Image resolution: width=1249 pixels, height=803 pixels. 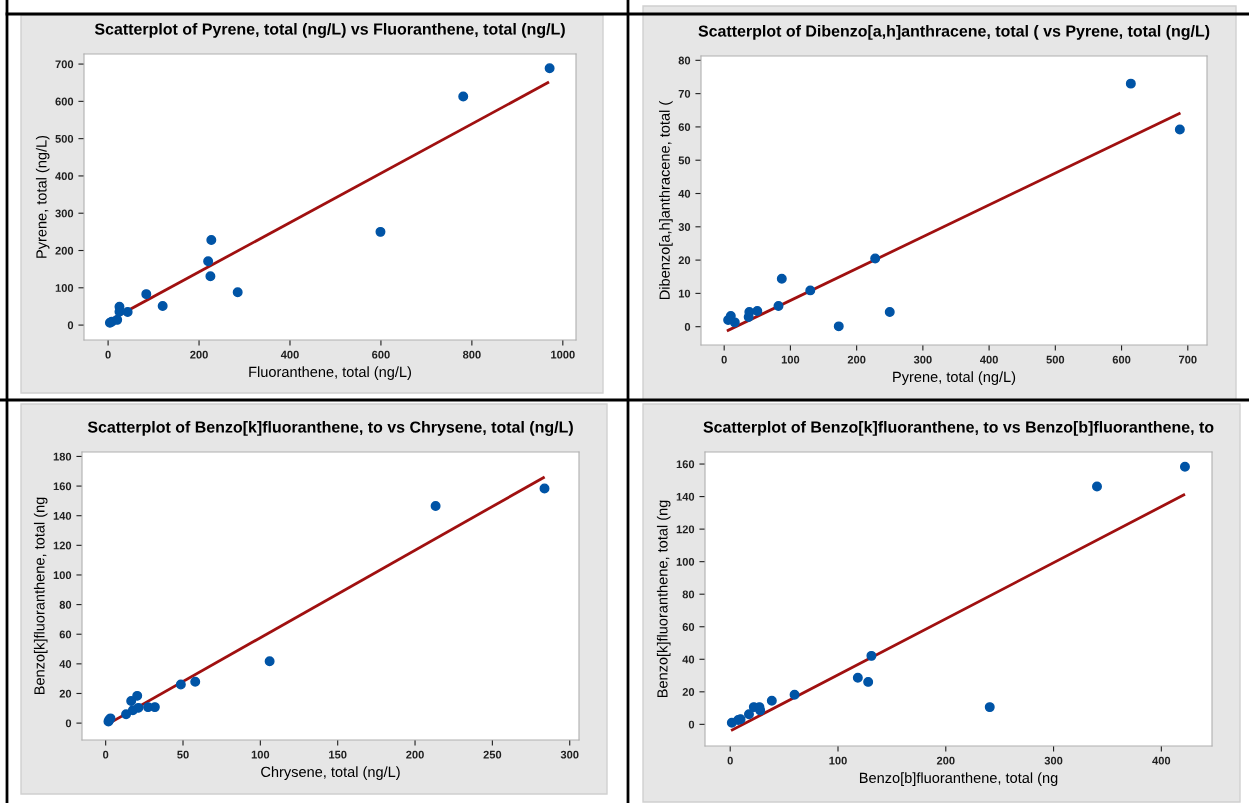 I want to click on x-tick-label: 1000, so click(x=563, y=354).